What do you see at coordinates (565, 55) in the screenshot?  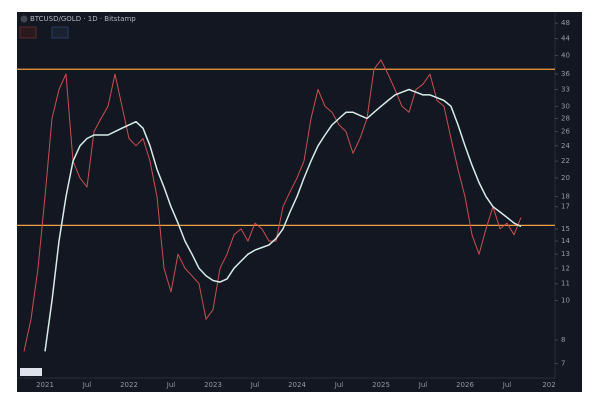 I see `y-tick-label: 40` at bounding box center [565, 55].